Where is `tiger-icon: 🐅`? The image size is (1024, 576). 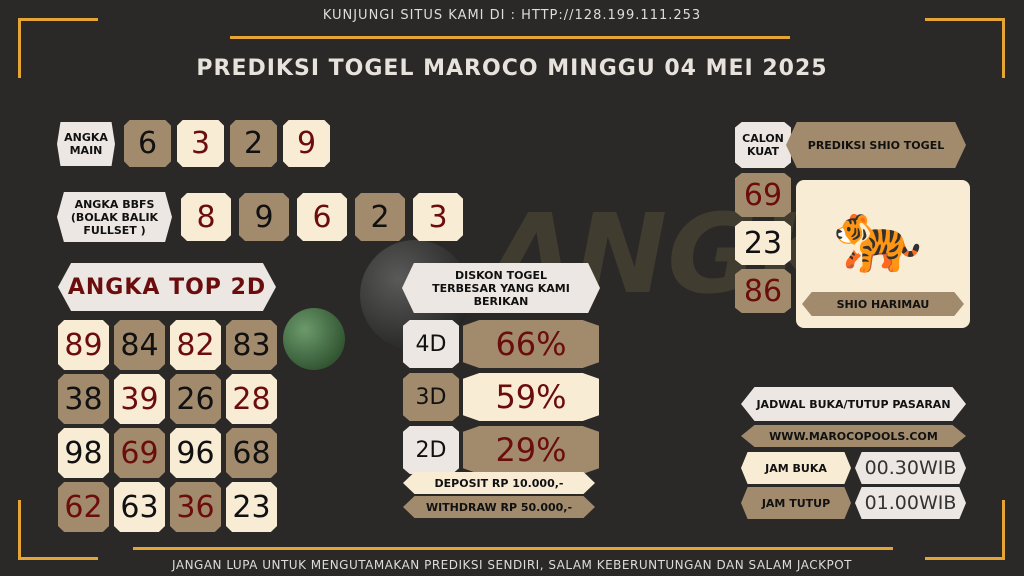
tiger-icon: 🐅 is located at coordinates (878, 235).